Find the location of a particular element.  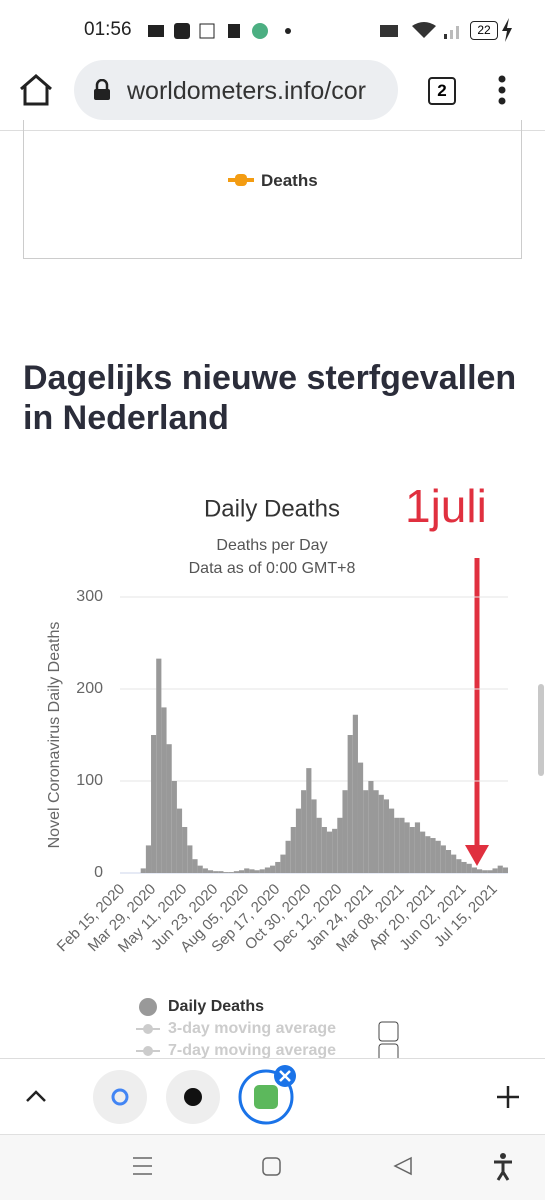

chart-title: Daily Deaths is located at coordinates (272, 508).